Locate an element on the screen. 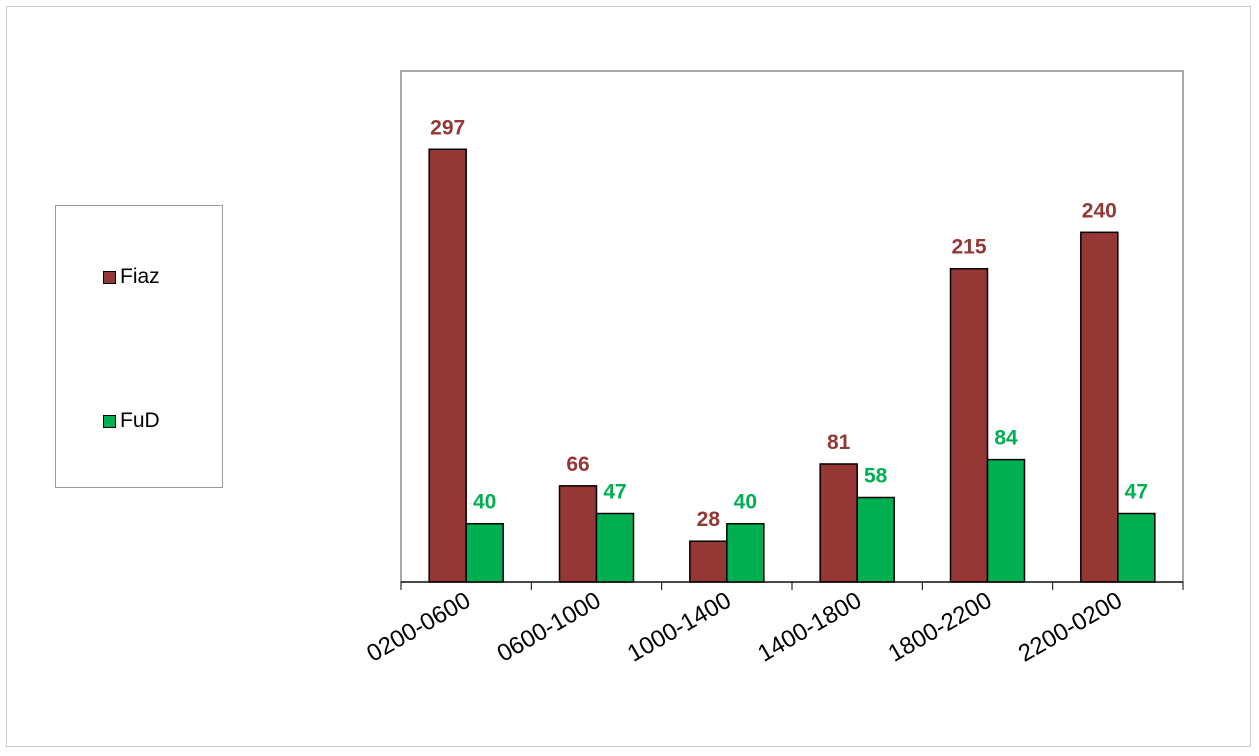 The image size is (1259, 756). x-tick-label-0600-1000: 0600-1000 is located at coordinates (549, 627).